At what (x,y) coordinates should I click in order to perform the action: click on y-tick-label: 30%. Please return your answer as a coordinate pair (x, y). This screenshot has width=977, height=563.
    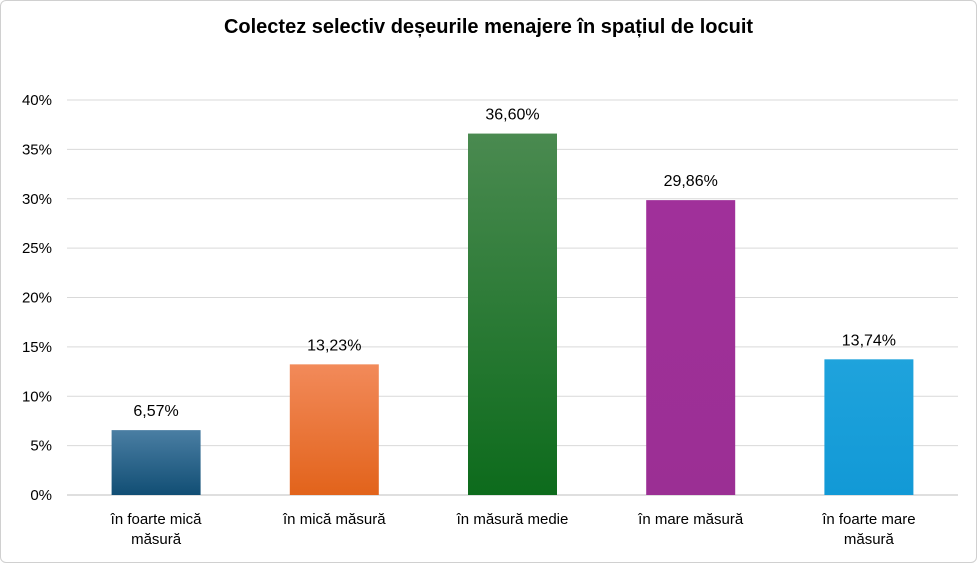
    Looking at the image, I should click on (37, 199).